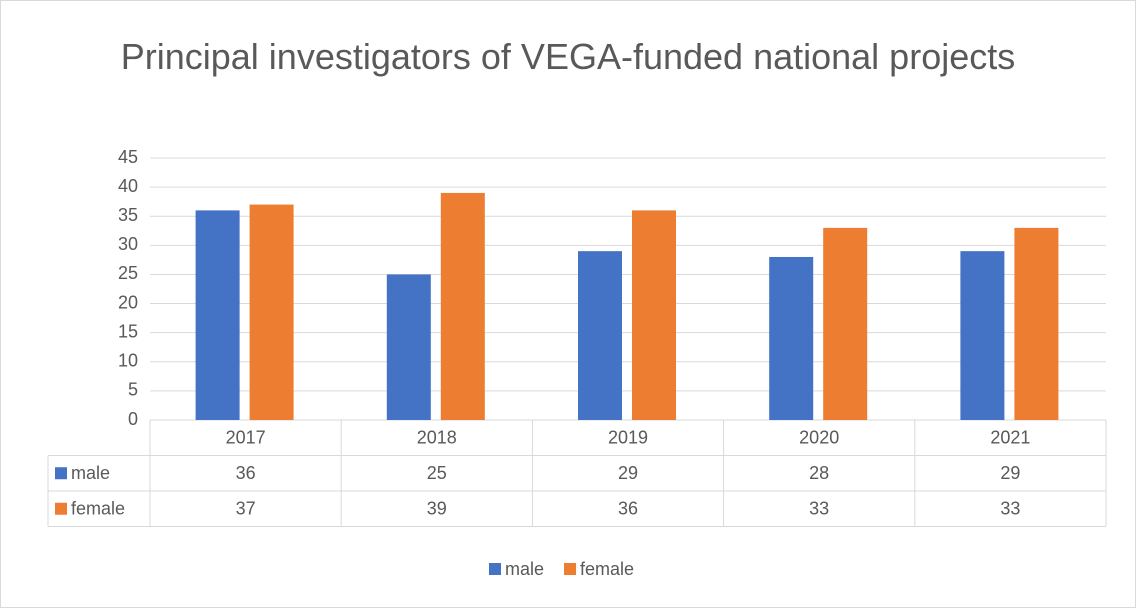  What do you see at coordinates (607, 569) in the screenshot?
I see `legend-label: female` at bounding box center [607, 569].